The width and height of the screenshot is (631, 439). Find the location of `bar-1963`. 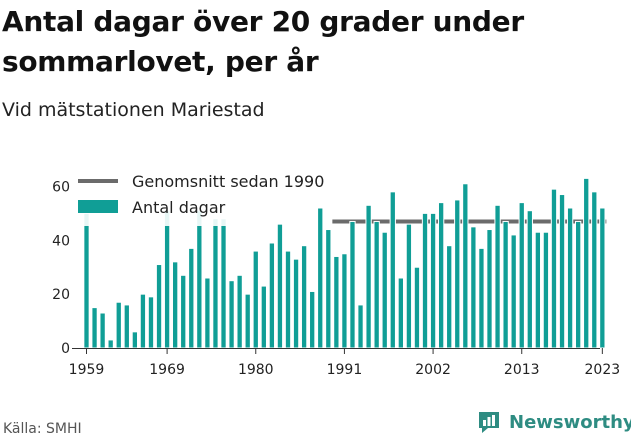

bar-1963 is located at coordinates (118, 325).